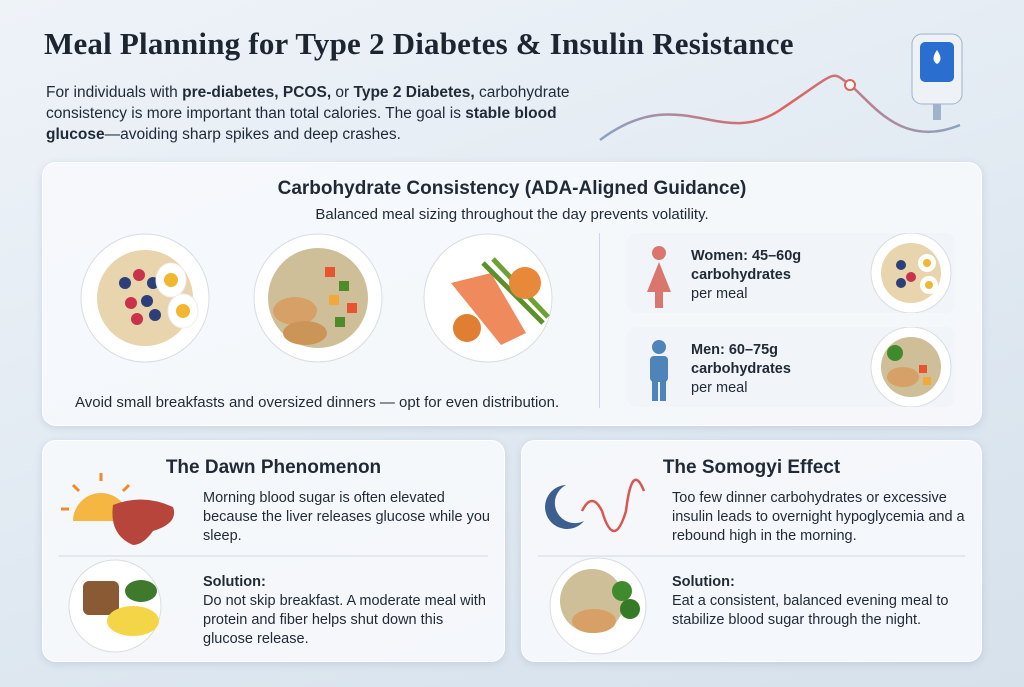  Describe the element at coordinates (719, 388) in the screenshot. I see `men-detail: per meal` at that location.